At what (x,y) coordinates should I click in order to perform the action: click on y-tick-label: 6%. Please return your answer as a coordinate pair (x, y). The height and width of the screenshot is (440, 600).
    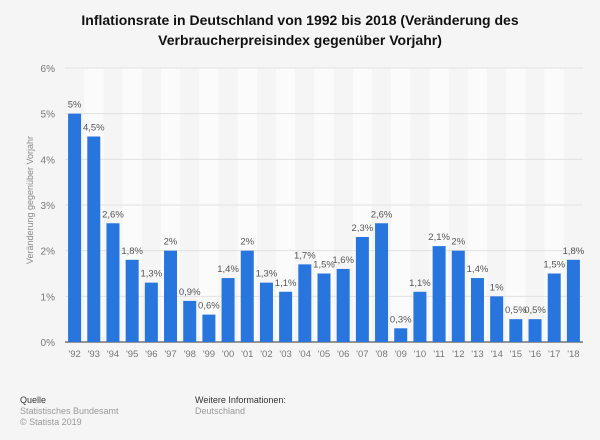
    Looking at the image, I should click on (48, 69).